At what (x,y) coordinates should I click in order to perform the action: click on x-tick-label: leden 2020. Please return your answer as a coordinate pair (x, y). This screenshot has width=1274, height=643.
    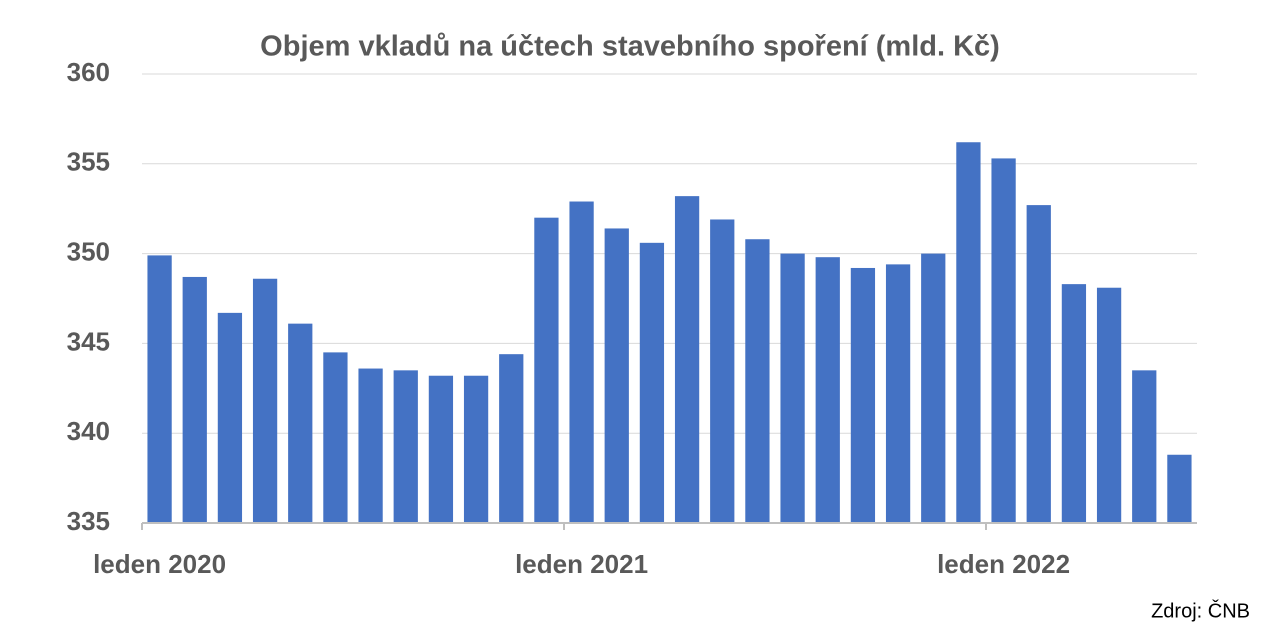
    Looking at the image, I should click on (159, 564).